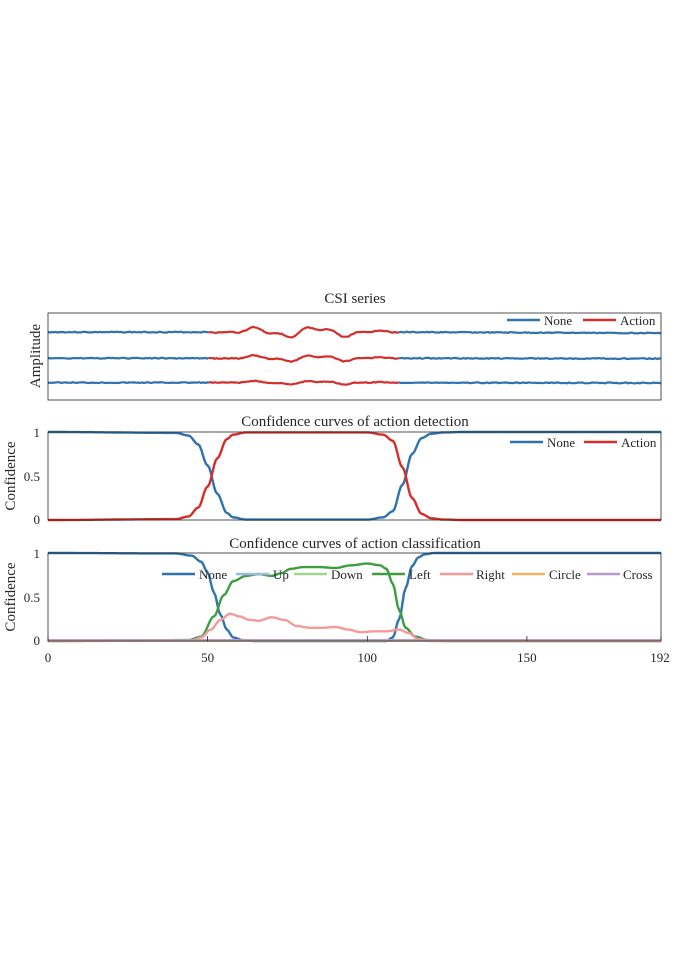  What do you see at coordinates (48, 657) in the screenshot?
I see `x-tick-label-0: 0` at bounding box center [48, 657].